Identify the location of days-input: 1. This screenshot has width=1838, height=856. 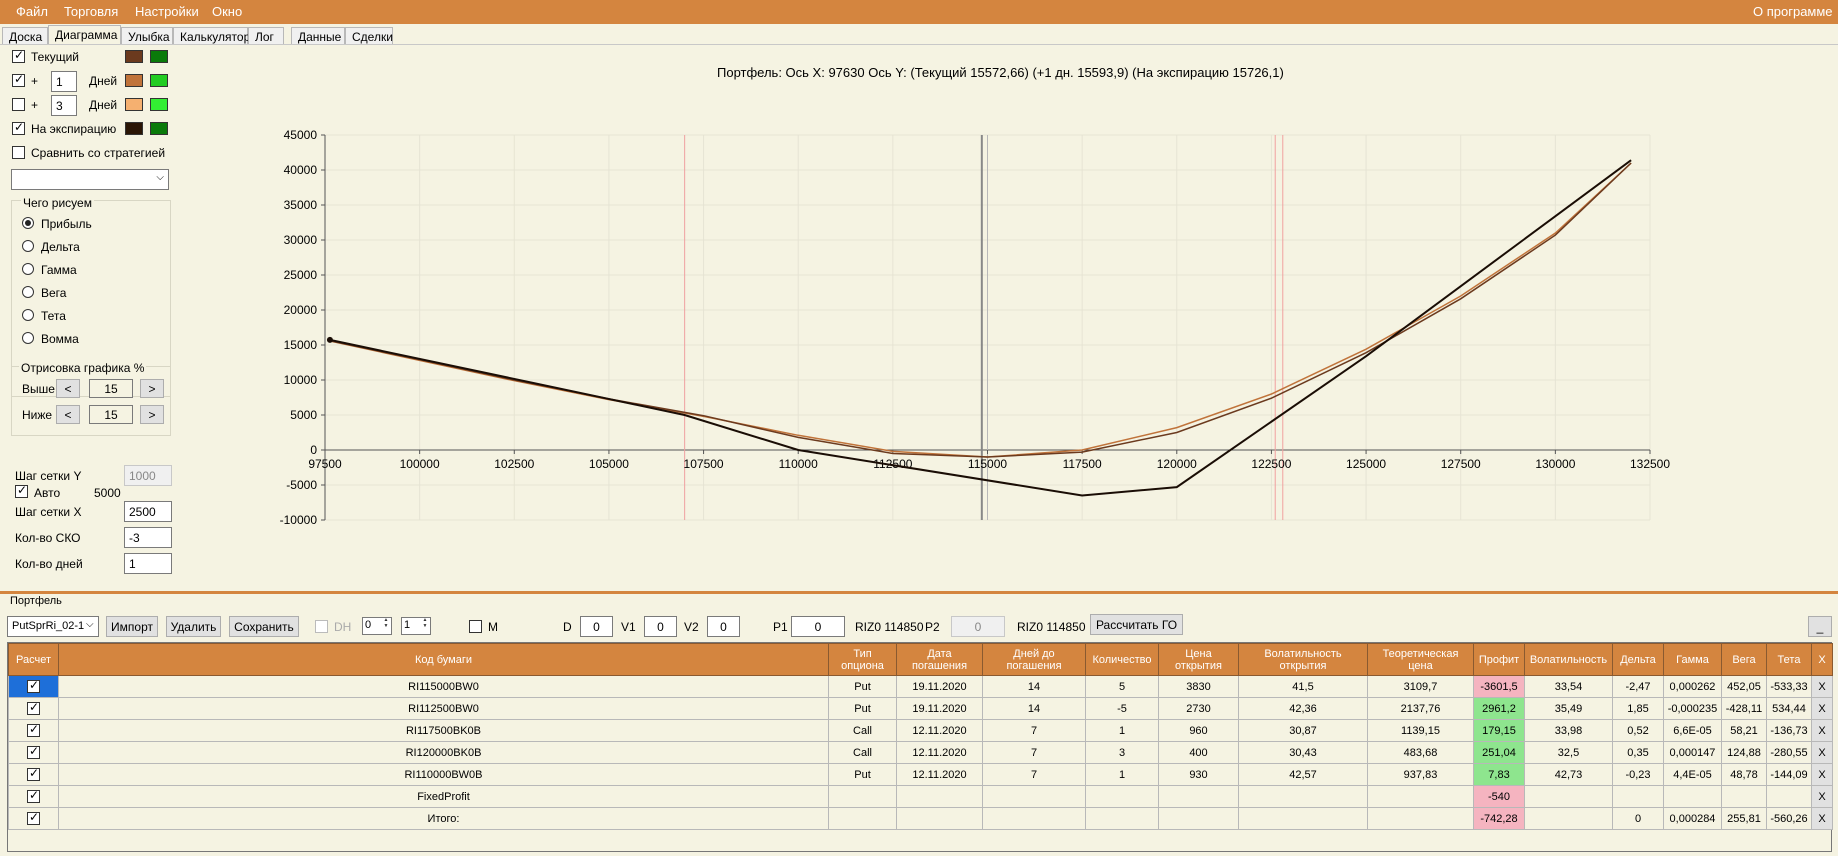
(148, 563).